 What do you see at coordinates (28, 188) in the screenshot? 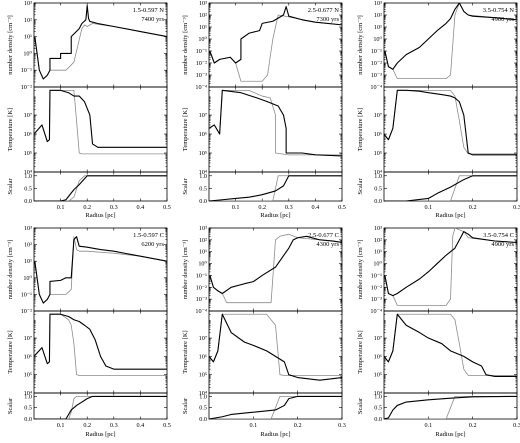
I see `y-tick-label: 0.5` at bounding box center [28, 188].